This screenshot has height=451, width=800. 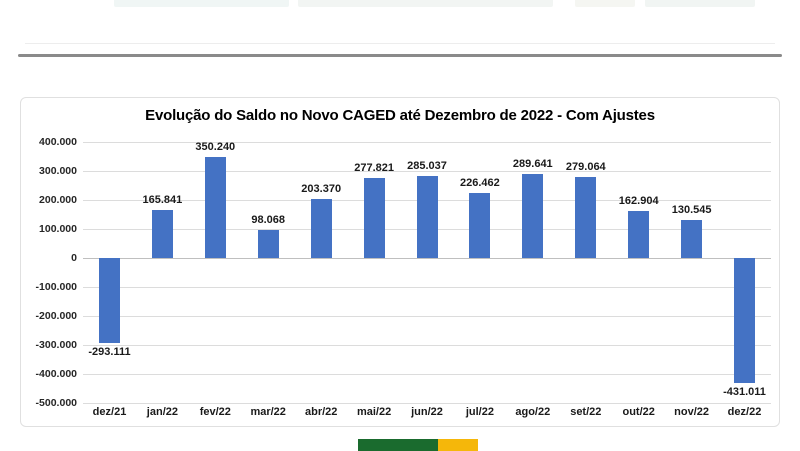 What do you see at coordinates (268, 219) in the screenshot?
I see `bar-value-label: 98.068` at bounding box center [268, 219].